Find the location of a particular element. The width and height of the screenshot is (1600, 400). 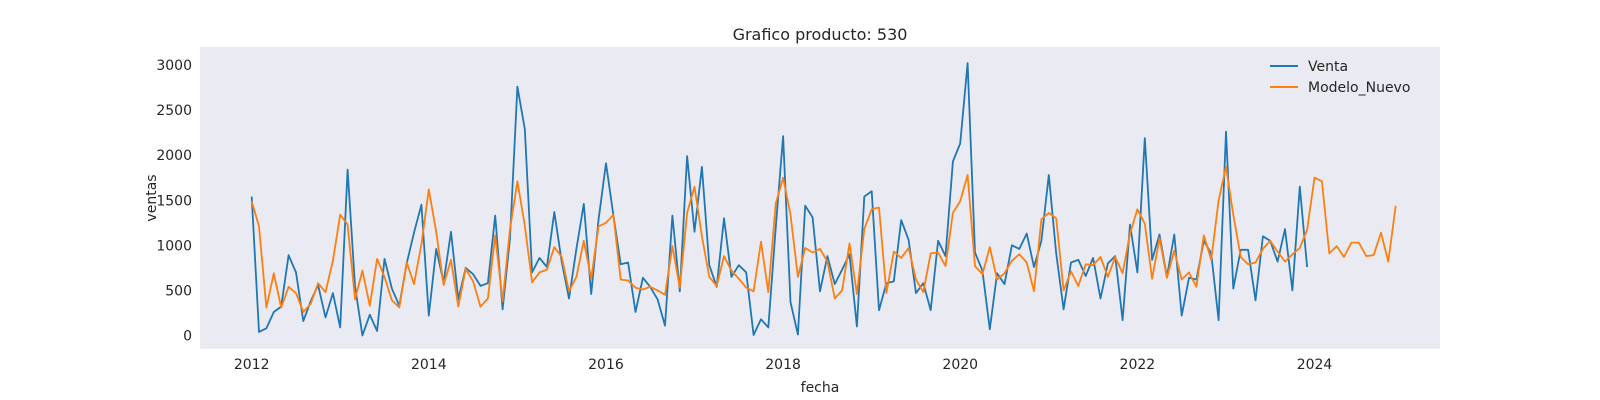

legend-label: Venta is located at coordinates (1328, 67).